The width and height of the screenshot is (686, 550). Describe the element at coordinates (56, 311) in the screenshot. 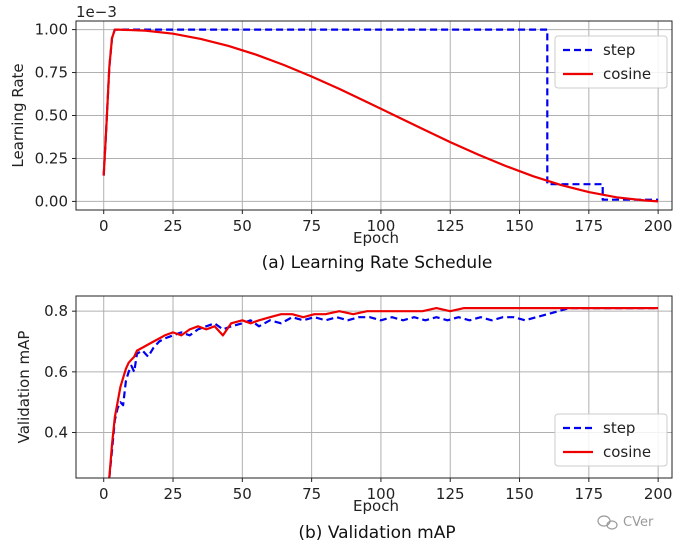

I see `y-tick-label-2: 0.8` at that location.